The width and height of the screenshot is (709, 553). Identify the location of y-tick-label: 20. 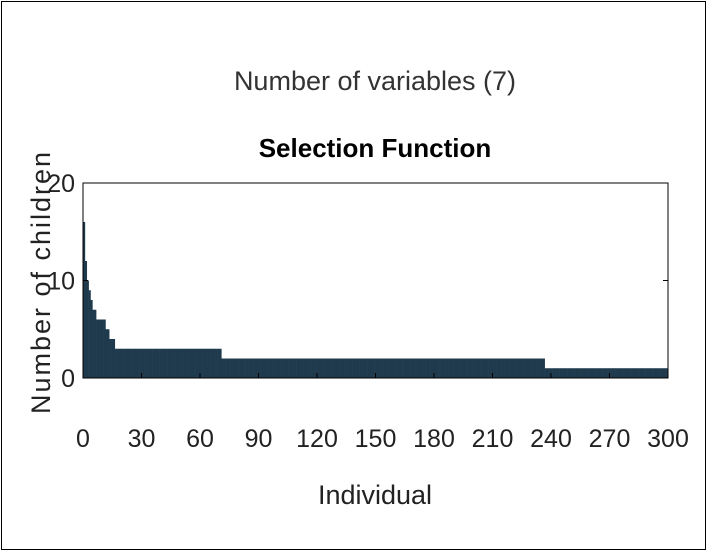
(61, 184).